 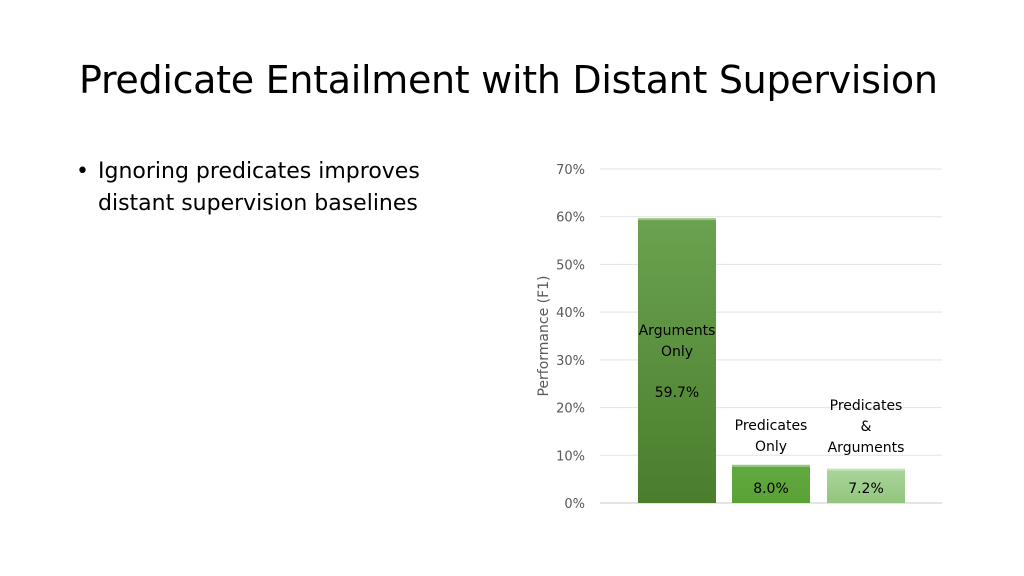 What do you see at coordinates (570, 313) in the screenshot?
I see `y-tick-label: 40%` at bounding box center [570, 313].